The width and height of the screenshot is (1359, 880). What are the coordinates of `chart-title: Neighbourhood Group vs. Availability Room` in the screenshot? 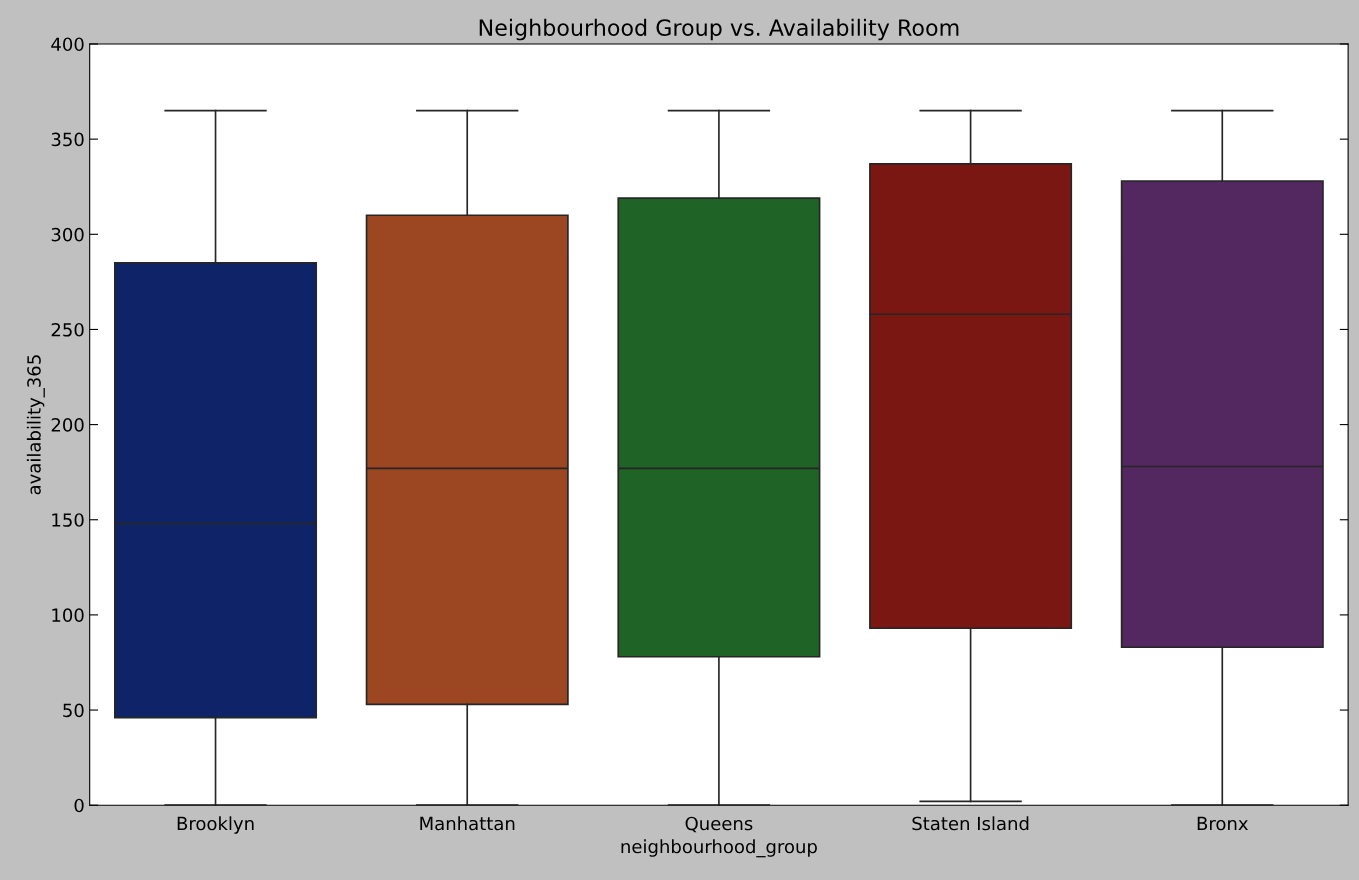 It's located at (719, 29).